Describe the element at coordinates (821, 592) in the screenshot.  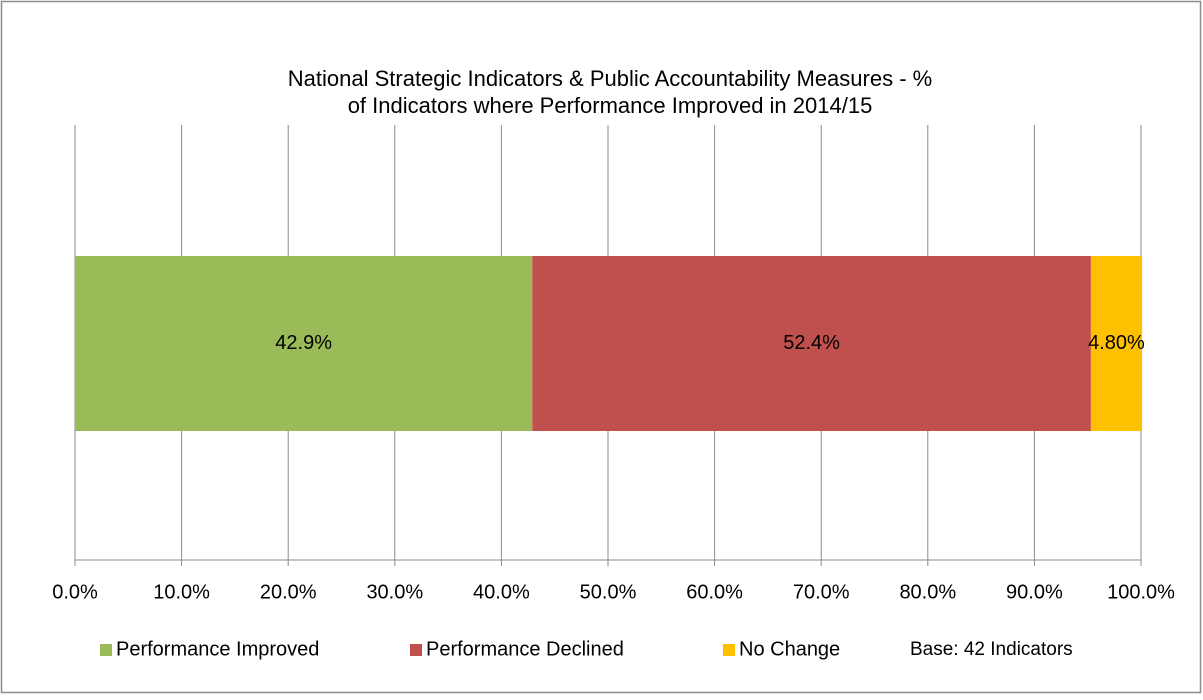
I see `x-tick-label: 70.0%` at that location.